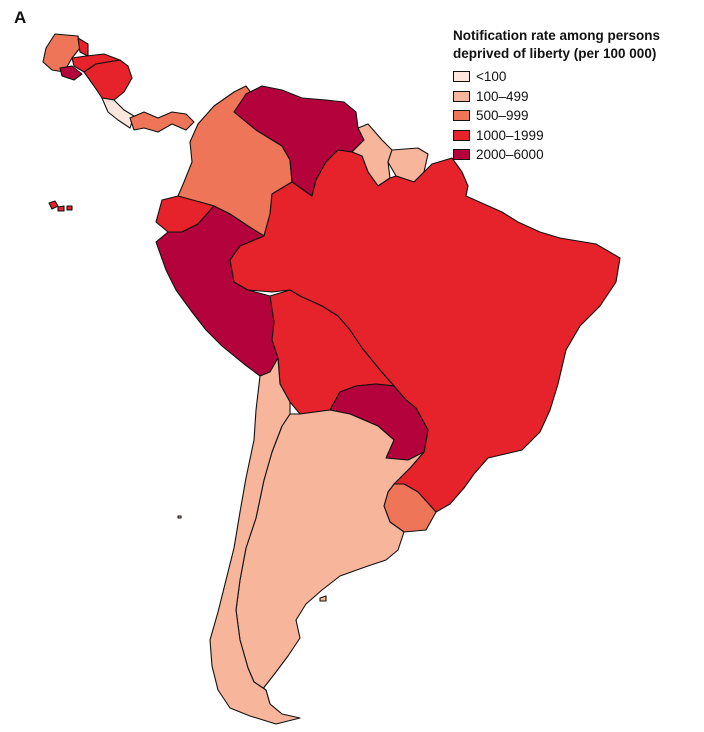 This screenshot has width=704, height=732. I want to click on legend-label: 500–999, so click(502, 116).